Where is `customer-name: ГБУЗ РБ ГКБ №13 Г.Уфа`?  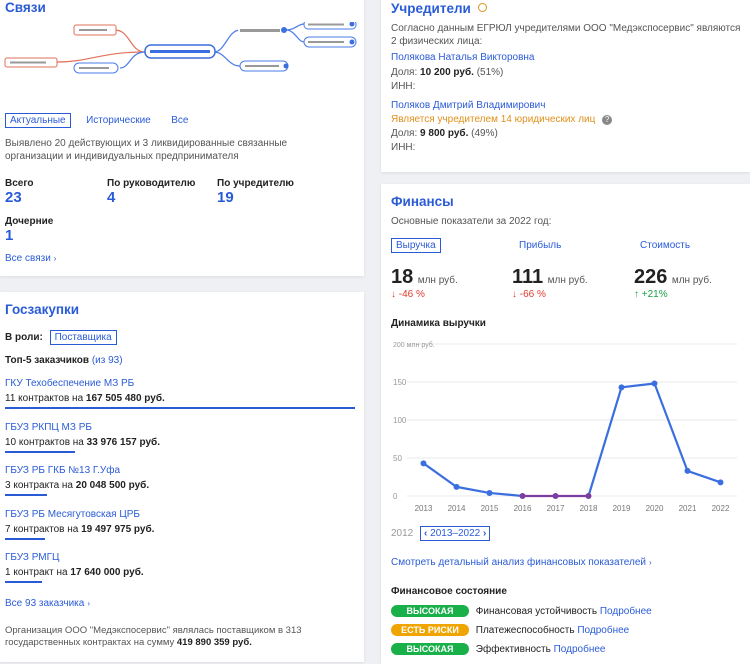 customer-name: ГБУЗ РБ ГКБ №13 Г.Уфа is located at coordinates (63, 470).